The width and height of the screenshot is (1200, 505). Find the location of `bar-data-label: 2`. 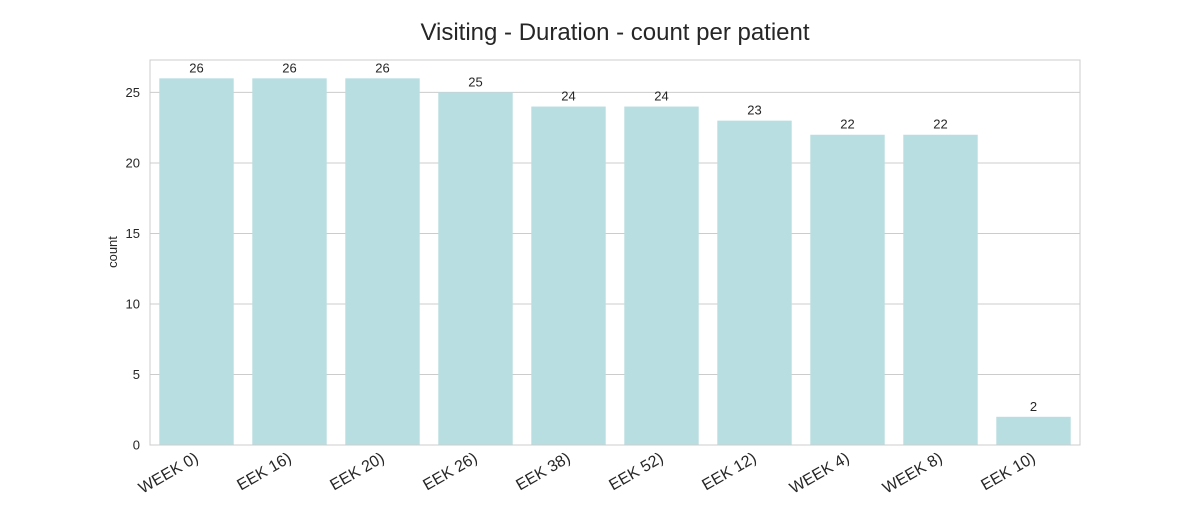

bar-data-label: 2 is located at coordinates (1033, 406).